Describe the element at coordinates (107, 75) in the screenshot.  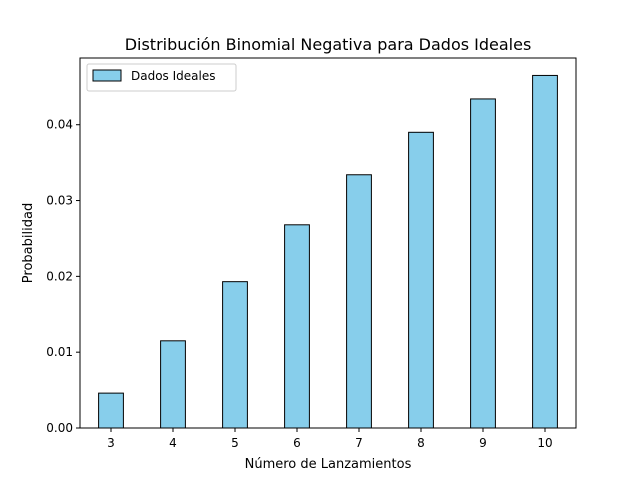
I see `legend-swatch` at that location.